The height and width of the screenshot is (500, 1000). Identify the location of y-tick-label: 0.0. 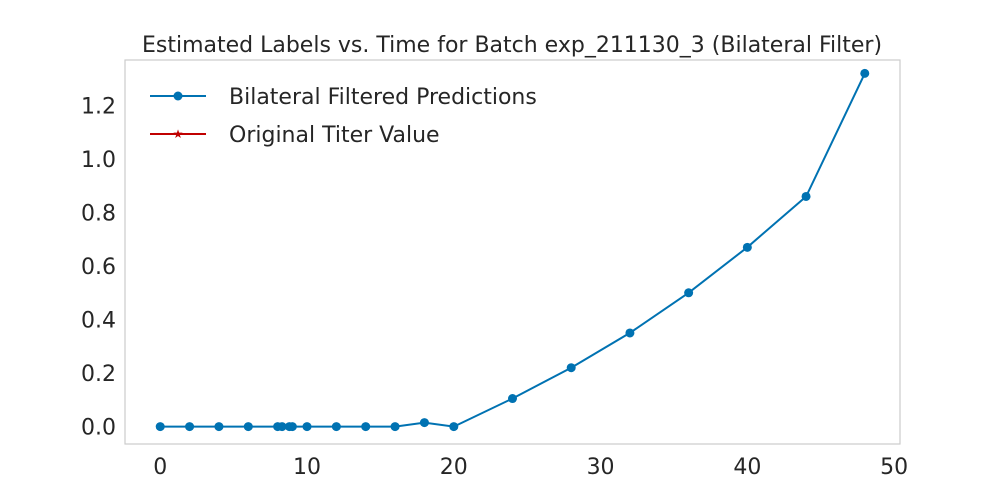
(98, 428).